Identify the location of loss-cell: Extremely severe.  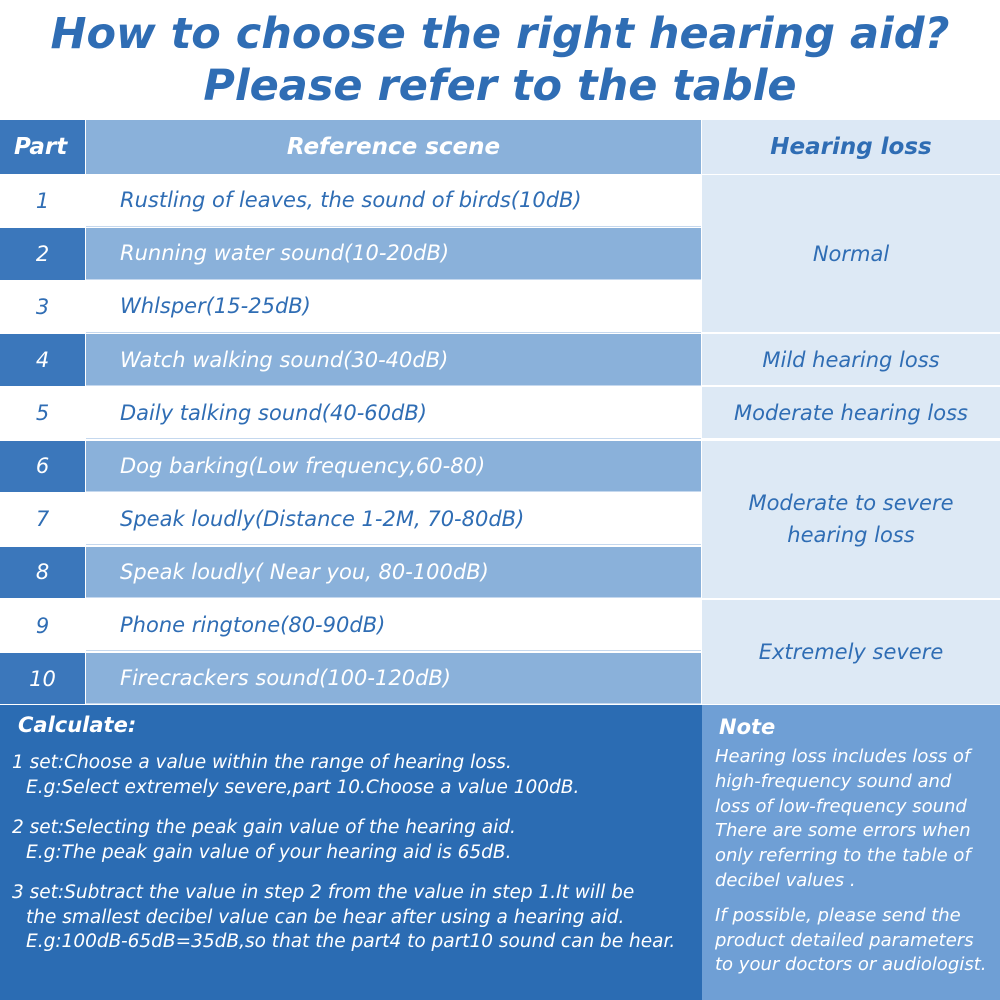
(851, 651).